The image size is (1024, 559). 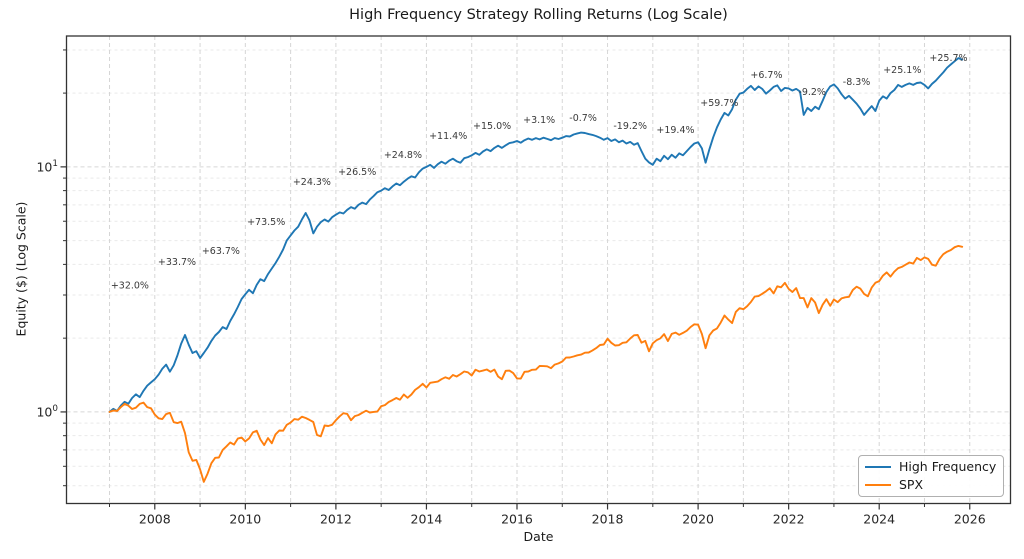 What do you see at coordinates (357, 172) in the screenshot?
I see `annotation-label: +26.5%` at bounding box center [357, 172].